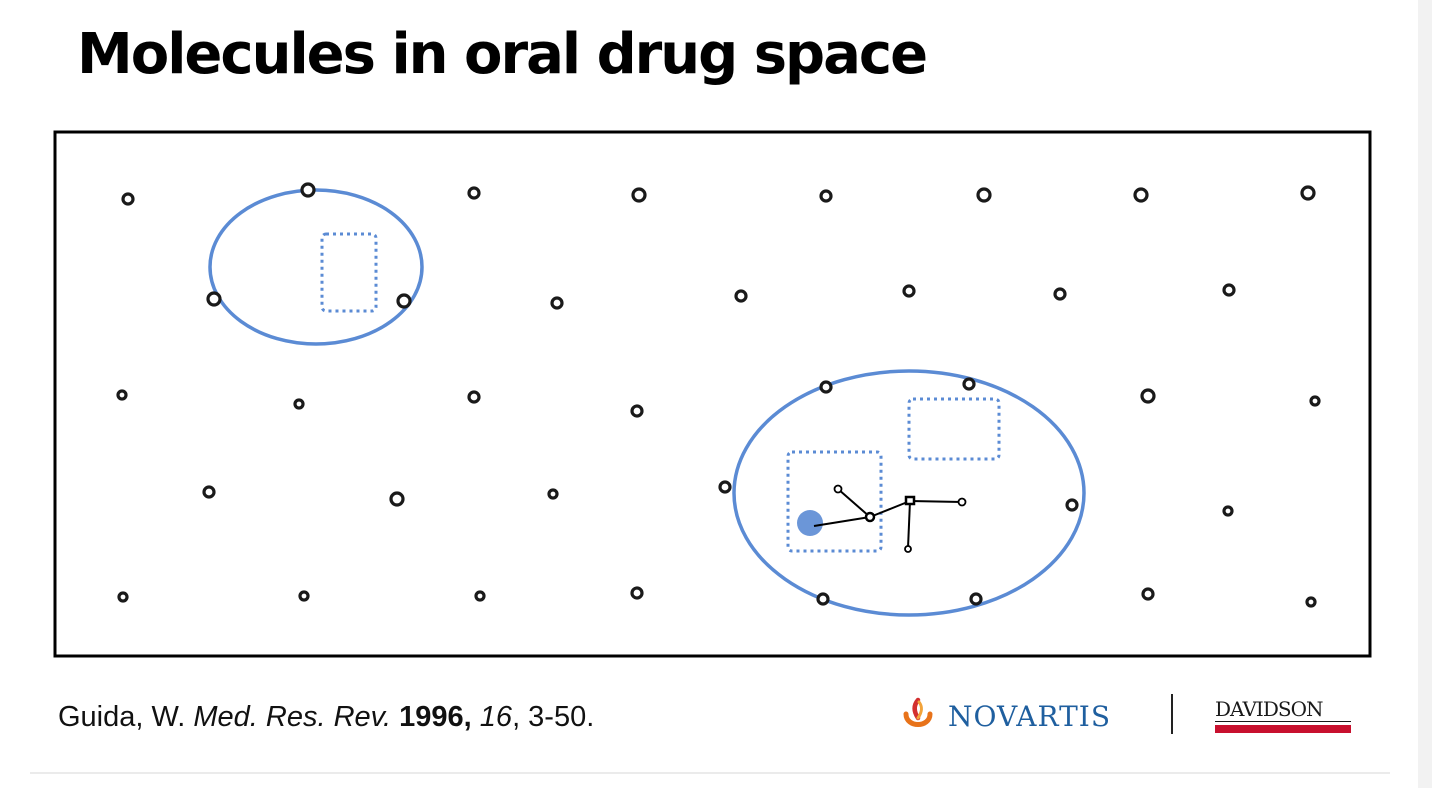 This screenshot has height=788, width=1432. Describe the element at coordinates (1172, 714) in the screenshot. I see `logo-divider` at that location.